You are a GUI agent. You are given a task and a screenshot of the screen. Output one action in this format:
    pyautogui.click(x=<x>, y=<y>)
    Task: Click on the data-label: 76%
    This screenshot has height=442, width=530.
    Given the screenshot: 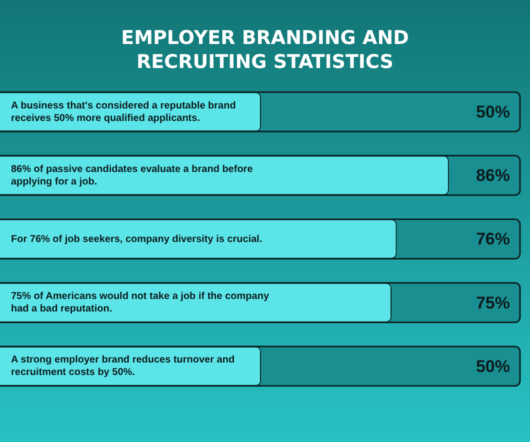 What is the action you would take?
    pyautogui.click(x=493, y=239)
    